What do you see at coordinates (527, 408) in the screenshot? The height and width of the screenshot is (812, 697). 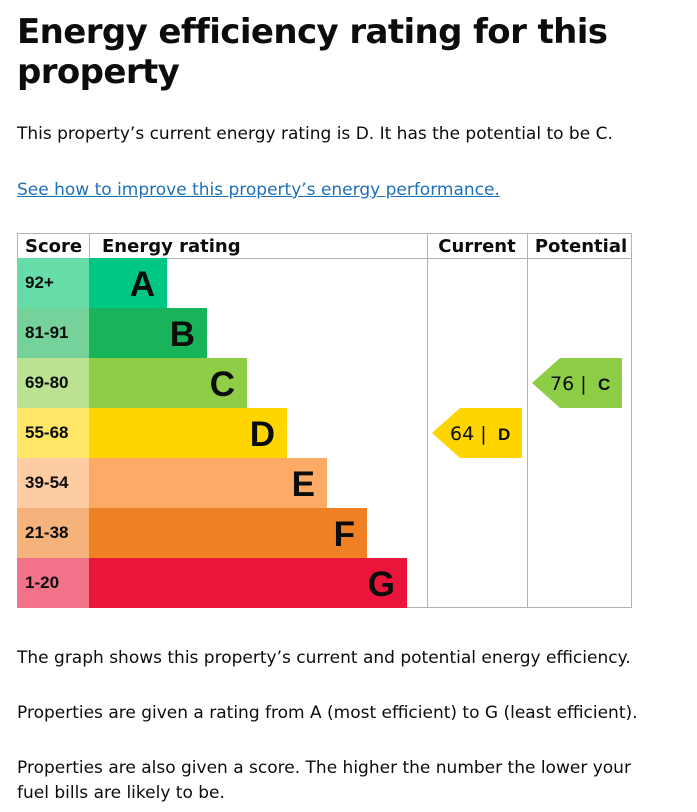 I see `rating-indicators: 64 | D 76 | C` at bounding box center [527, 408].